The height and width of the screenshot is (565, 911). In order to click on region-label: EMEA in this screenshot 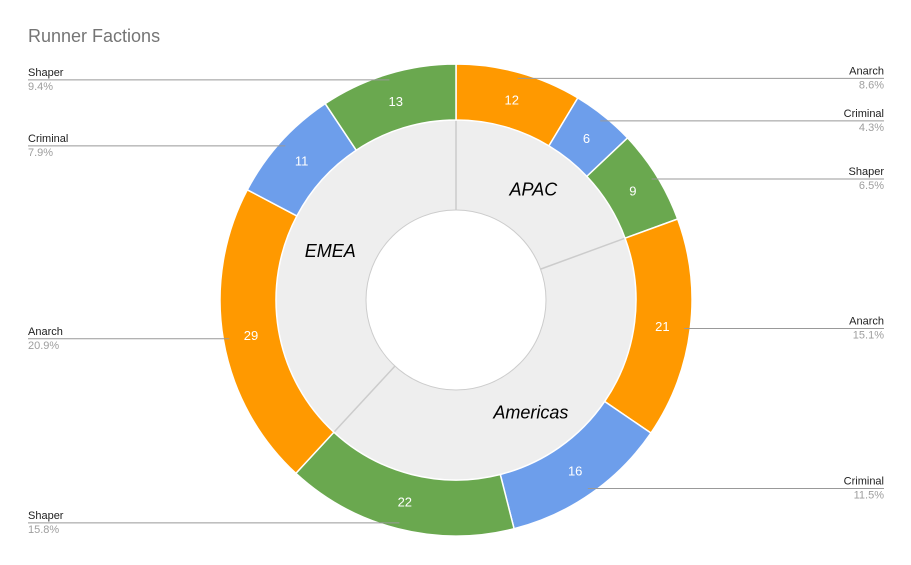, I will do `click(330, 251)`.